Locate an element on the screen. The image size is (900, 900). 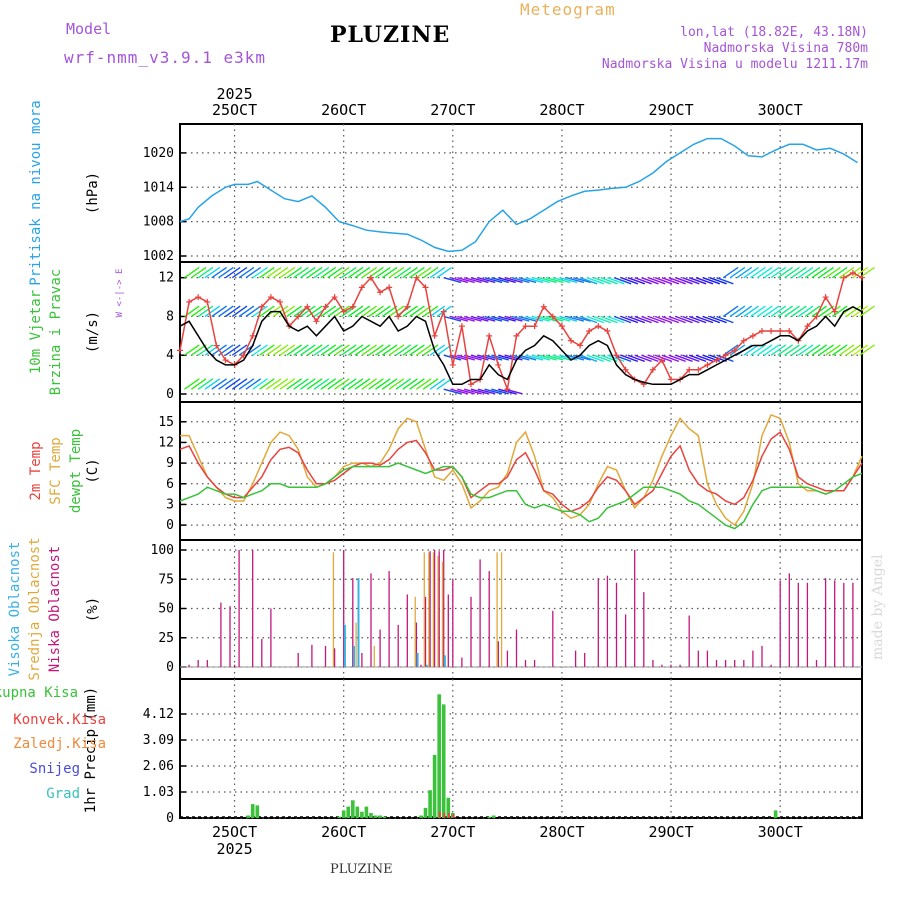
y-tick-label: 3 is located at coordinates (170, 504).